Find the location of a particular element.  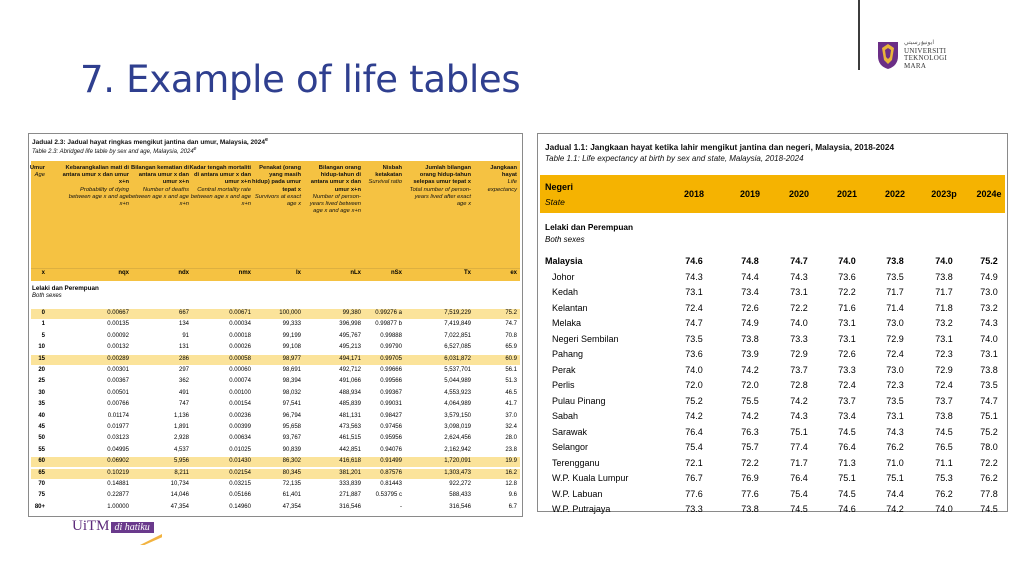

year-header: 2022 is located at coordinates (895, 194).